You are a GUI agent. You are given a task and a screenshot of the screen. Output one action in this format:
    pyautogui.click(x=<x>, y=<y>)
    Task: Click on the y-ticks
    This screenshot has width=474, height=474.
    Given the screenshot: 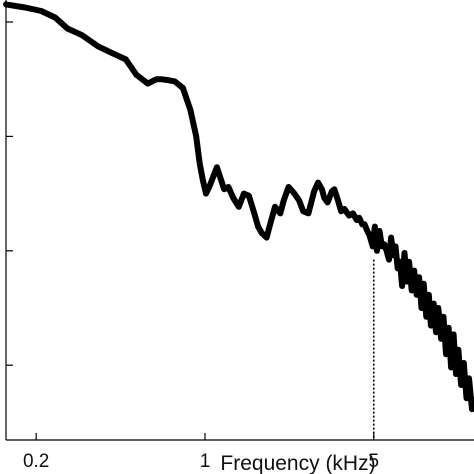 What is the action you would take?
    pyautogui.click(x=9, y=193)
    